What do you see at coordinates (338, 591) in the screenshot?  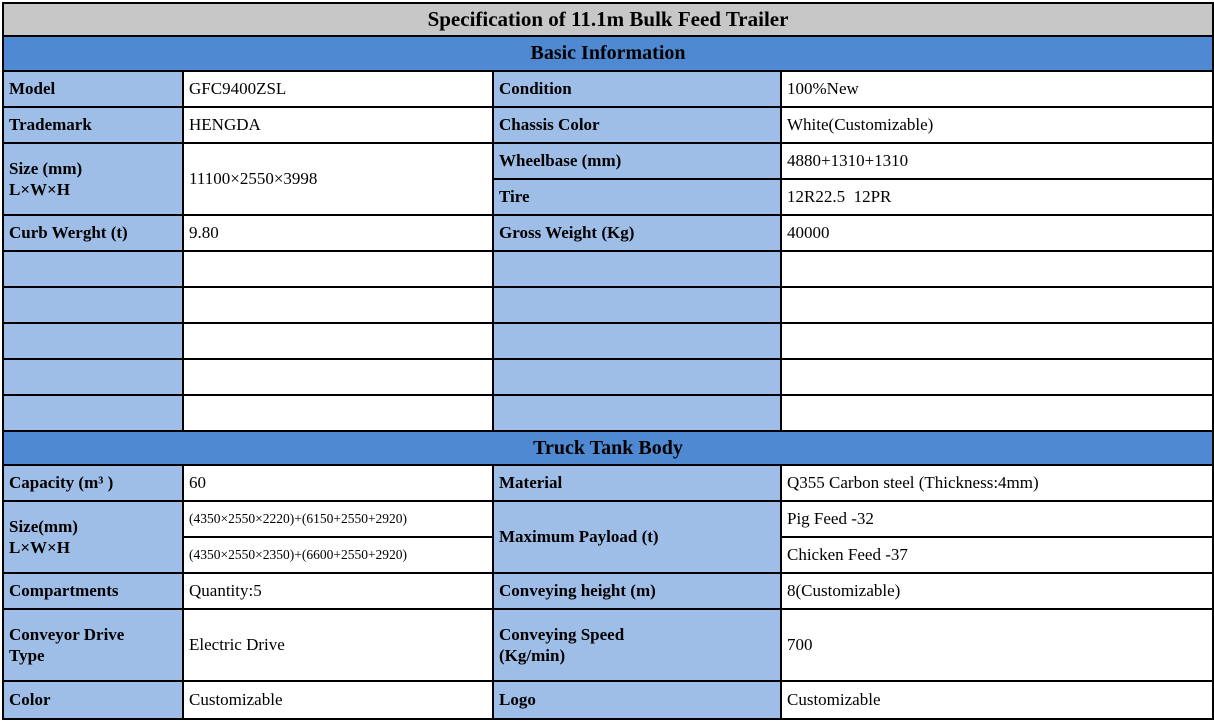 I see `value-compartments: Quantity:5` at bounding box center [338, 591].